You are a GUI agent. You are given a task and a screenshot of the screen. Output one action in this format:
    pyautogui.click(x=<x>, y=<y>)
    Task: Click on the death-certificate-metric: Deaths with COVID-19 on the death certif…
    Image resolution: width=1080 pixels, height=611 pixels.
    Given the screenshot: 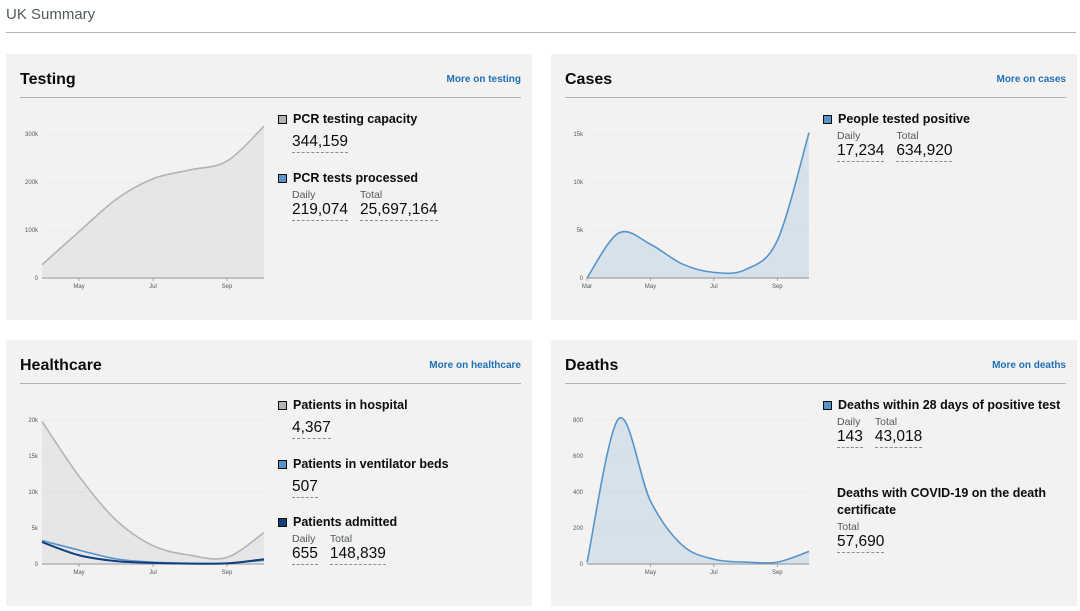 What is the action you would take?
    pyautogui.click(x=951, y=519)
    